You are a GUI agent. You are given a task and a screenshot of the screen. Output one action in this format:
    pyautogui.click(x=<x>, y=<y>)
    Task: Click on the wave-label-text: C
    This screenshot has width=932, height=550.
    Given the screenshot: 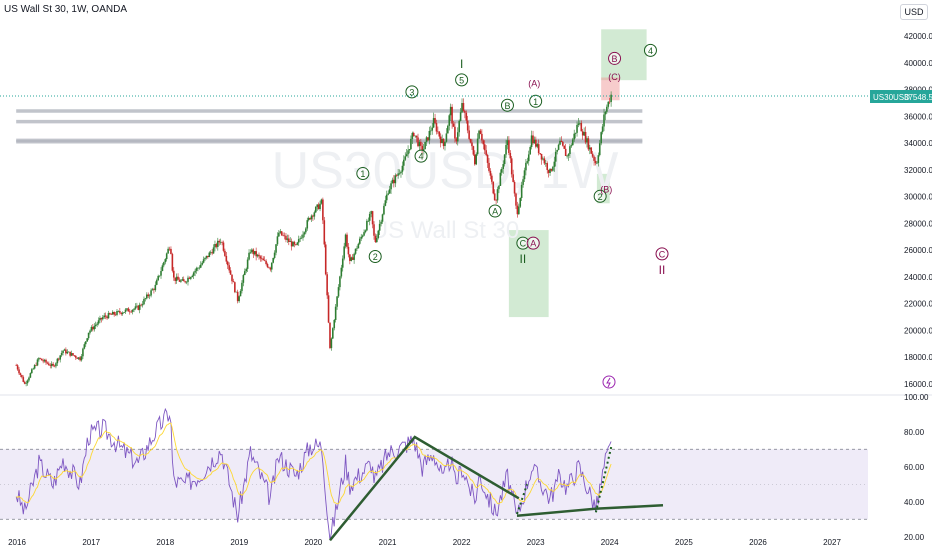 What is the action you would take?
    pyautogui.click(x=523, y=244)
    